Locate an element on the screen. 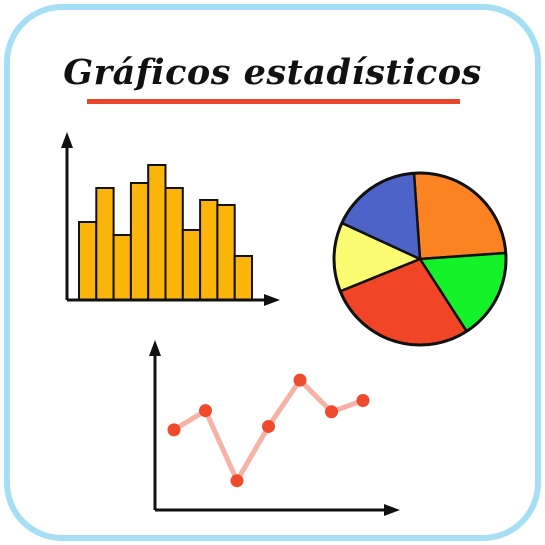  title-underline is located at coordinates (273, 101).